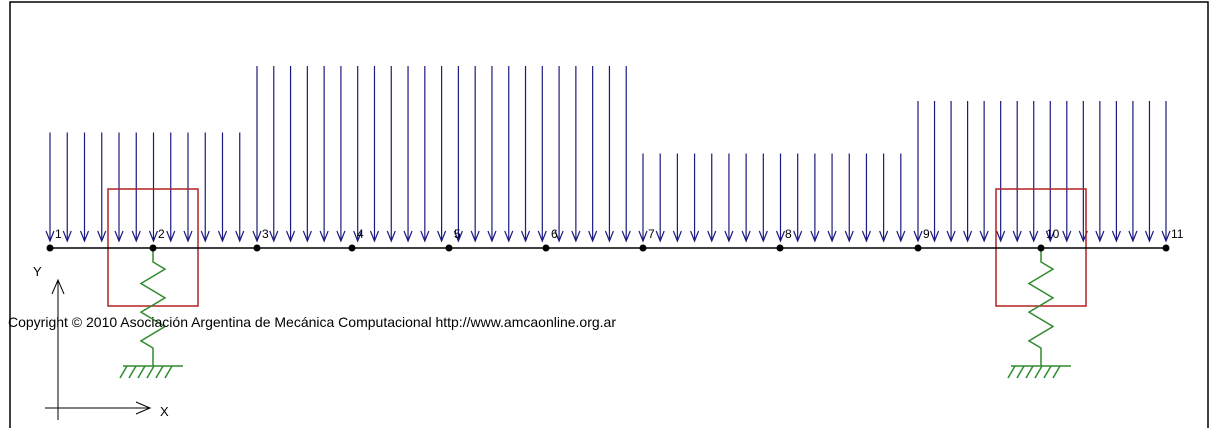  Describe the element at coordinates (143, 408) in the screenshot. I see `x-axis-arrowhead` at that location.